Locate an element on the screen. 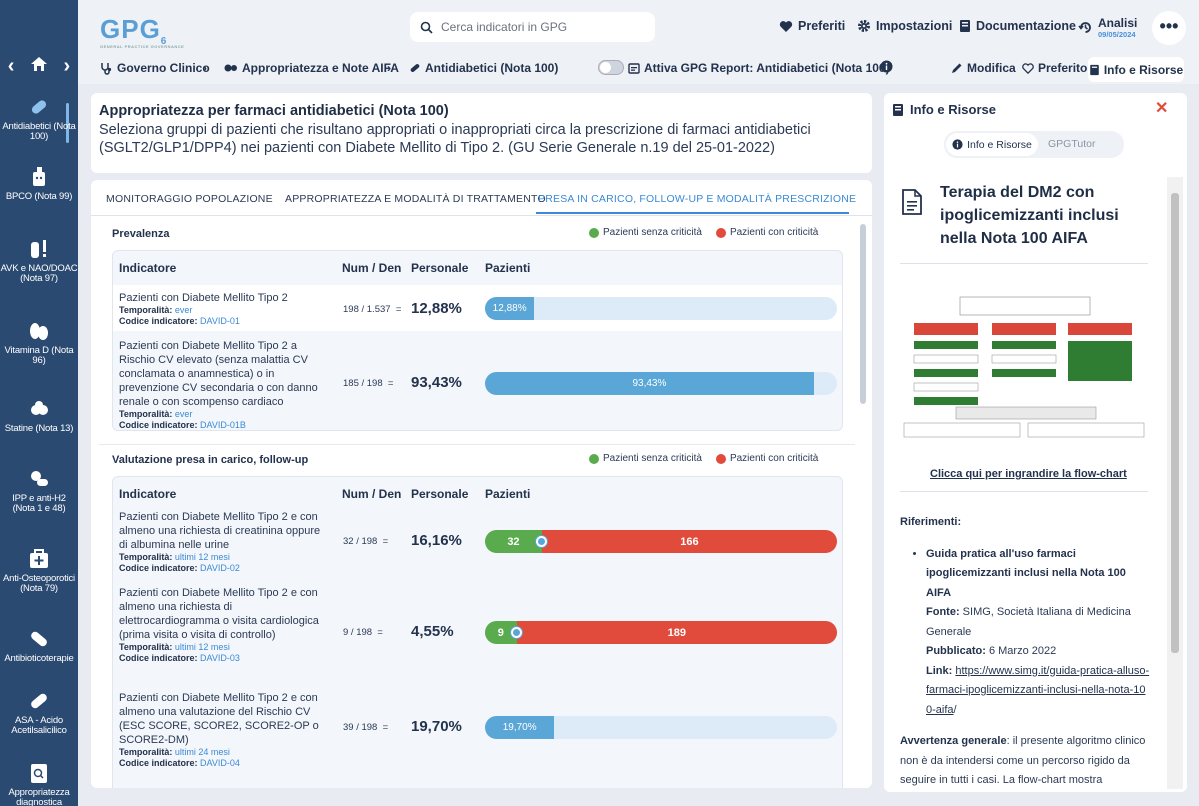 Image resolution: width=1199 pixels, height=806 pixels. column-header-indicatore: Indicatore is located at coordinates (148, 494).